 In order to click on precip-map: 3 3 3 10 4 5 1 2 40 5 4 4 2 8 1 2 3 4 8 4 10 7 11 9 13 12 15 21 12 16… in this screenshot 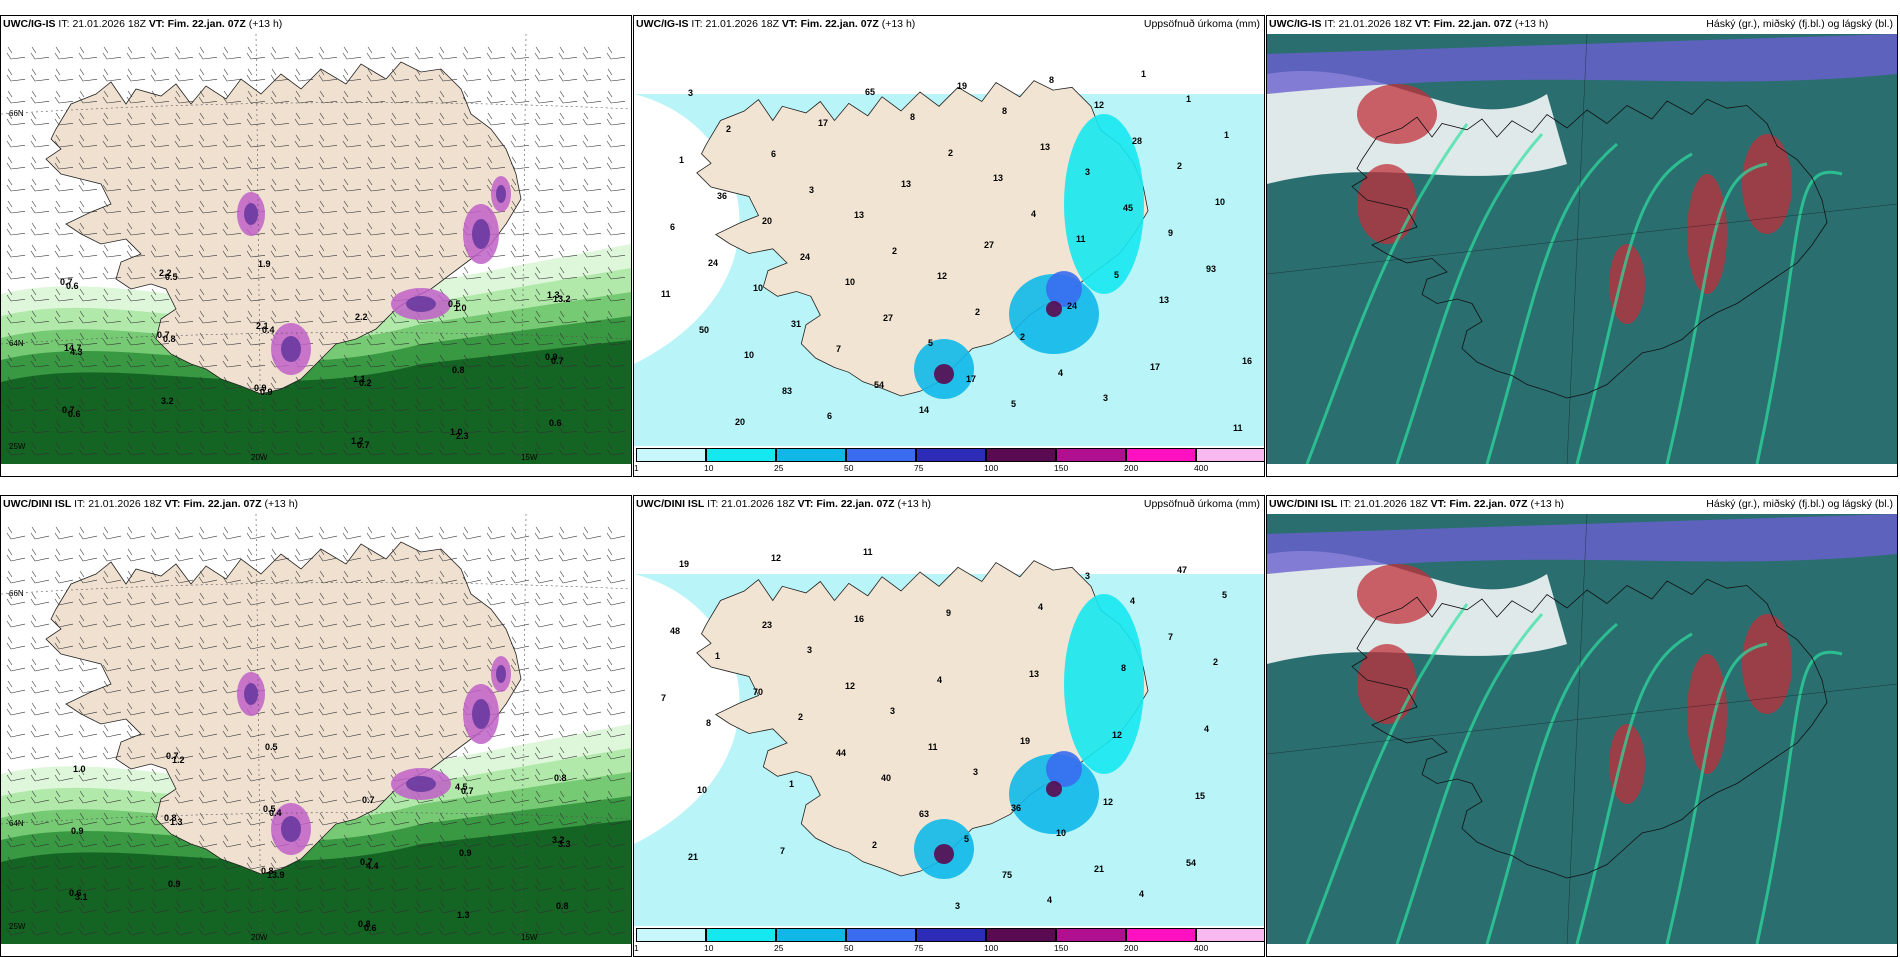, I will do `click(949, 720)`.